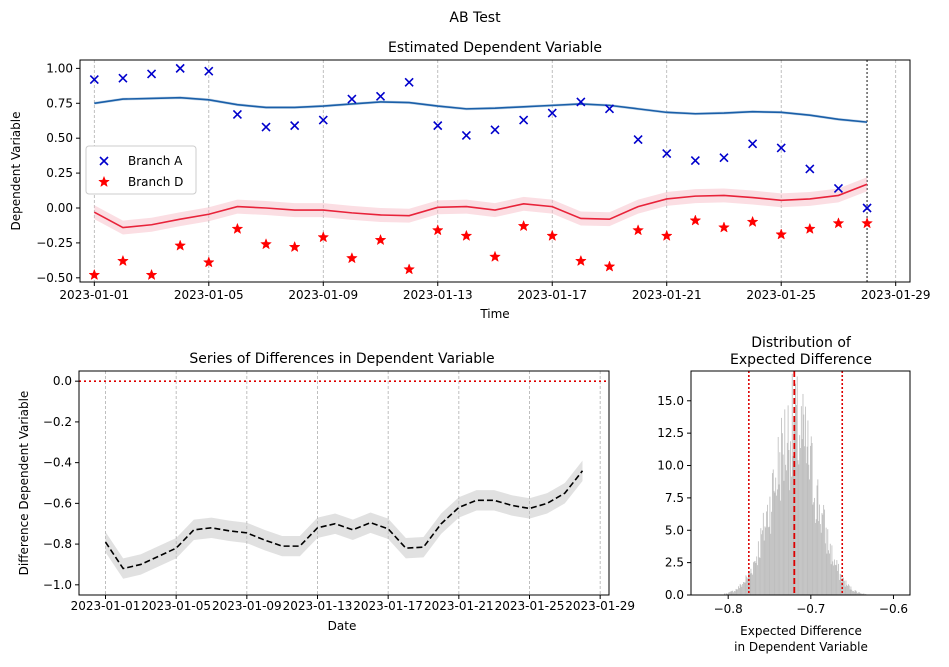 The image size is (949, 667). Describe the element at coordinates (62, 381) in the screenshot. I see `chart2-y-tick-label: 0.0` at that location.